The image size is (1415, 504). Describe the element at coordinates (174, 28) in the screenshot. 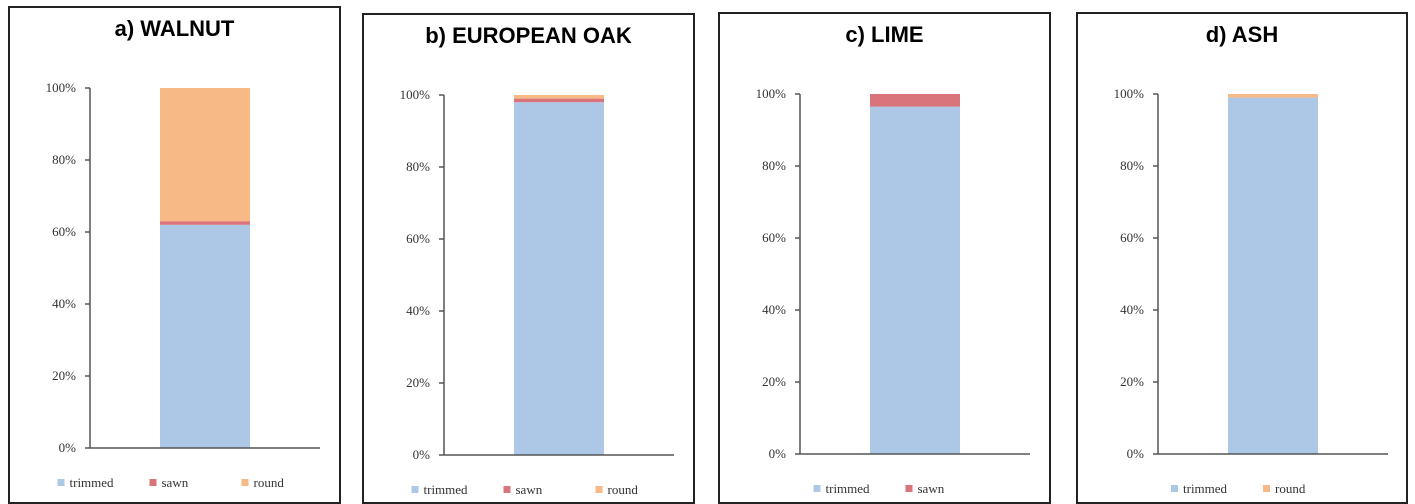

I see `chart-title: a) WALNUT` at that location.